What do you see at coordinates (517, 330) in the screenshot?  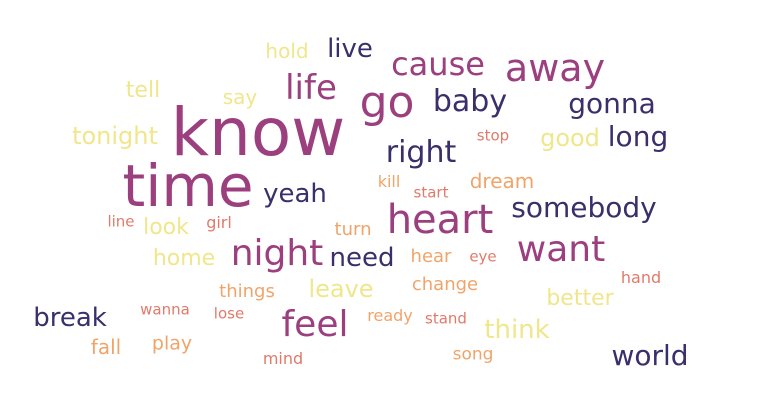 I see `word-think: think` at bounding box center [517, 330].